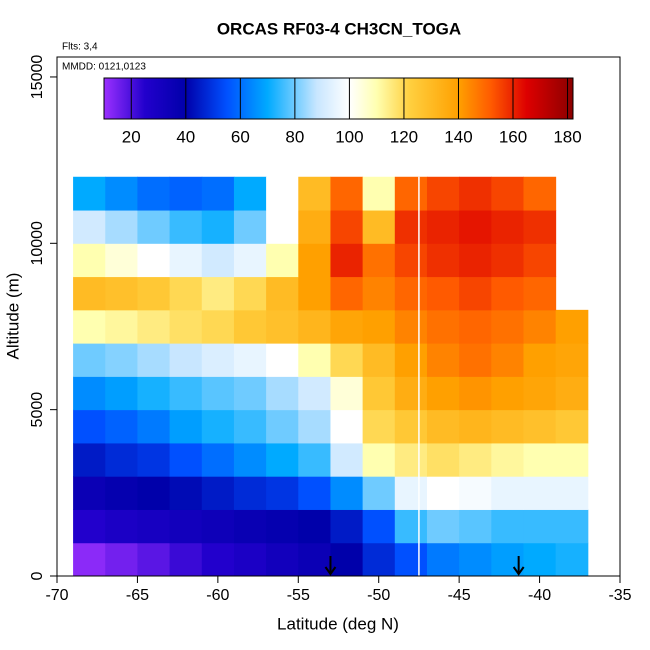 This screenshot has height=650, width=650. Describe the element at coordinates (378, 595) in the screenshot. I see `x-tick-label: -50` at that location.